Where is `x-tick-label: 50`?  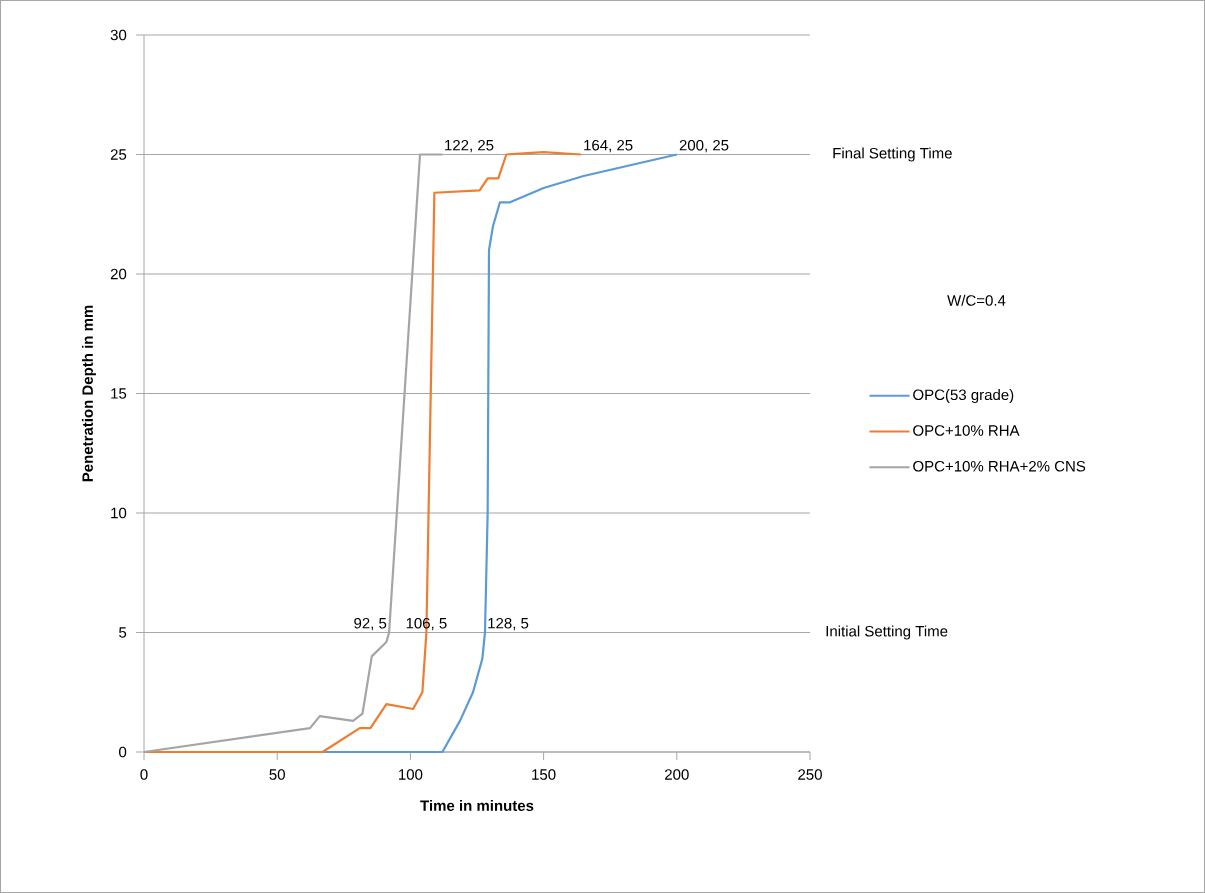 x-tick-label: 50 is located at coordinates (277, 774).